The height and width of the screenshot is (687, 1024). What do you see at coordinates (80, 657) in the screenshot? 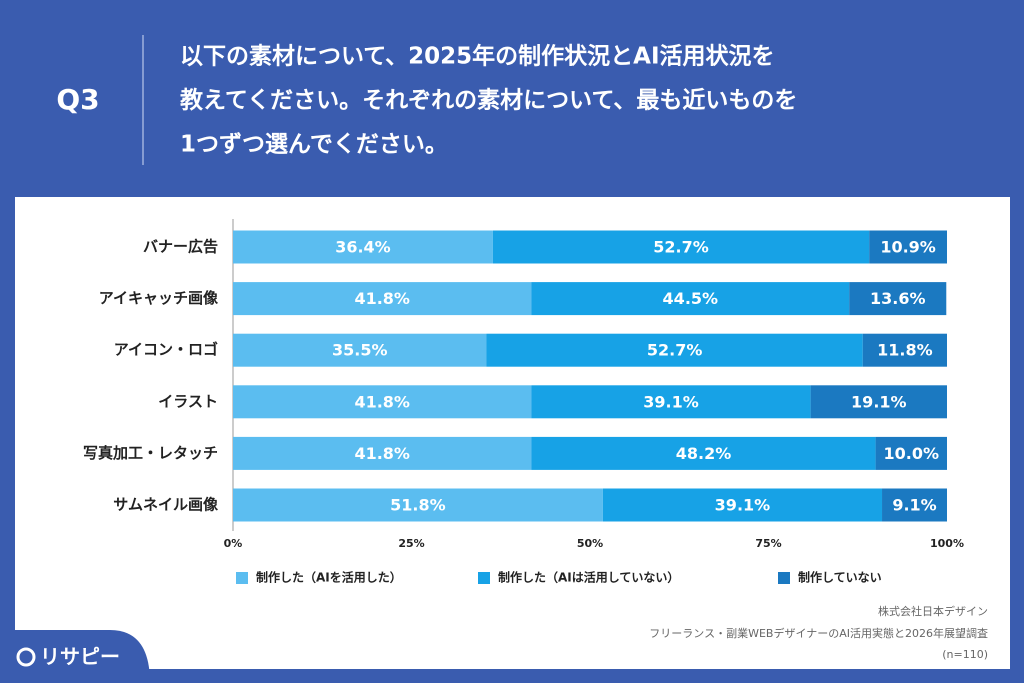
I see `logo: リサピー` at bounding box center [80, 657].